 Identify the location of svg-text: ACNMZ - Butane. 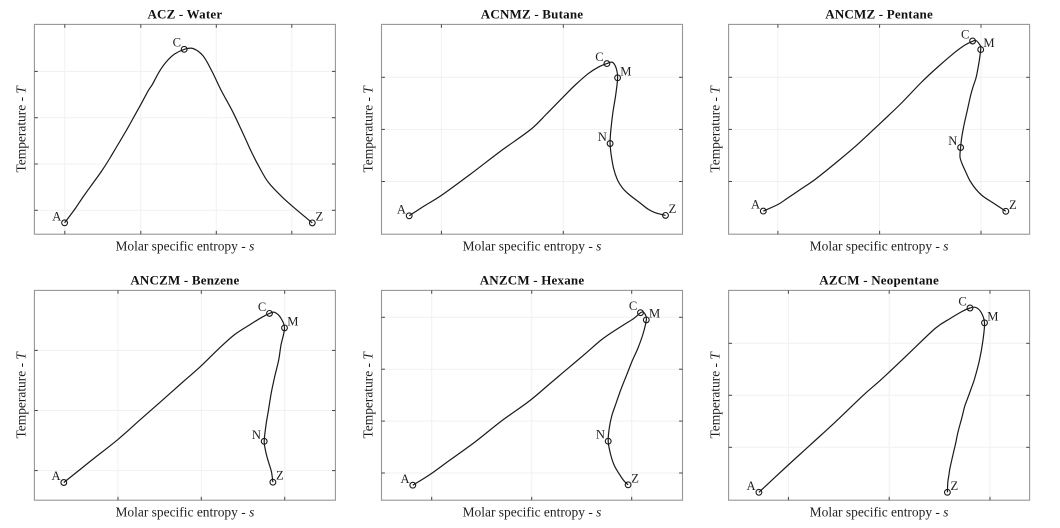
(532, 14).